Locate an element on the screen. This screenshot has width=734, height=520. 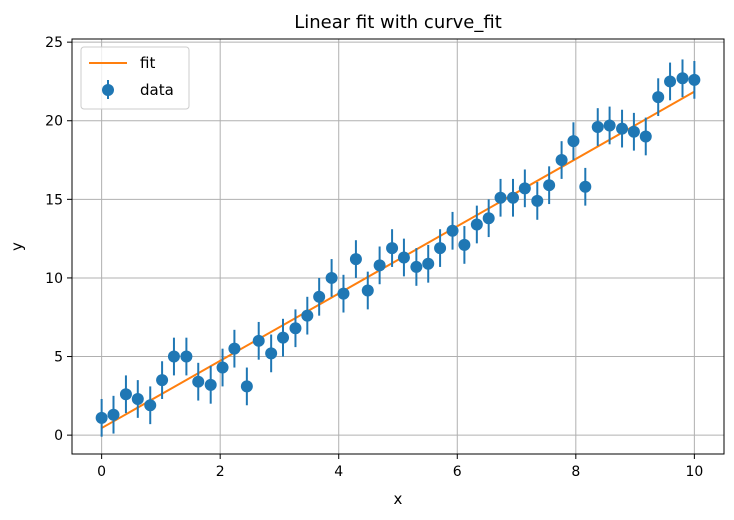
y-tick-label: 5 is located at coordinates (58, 358).